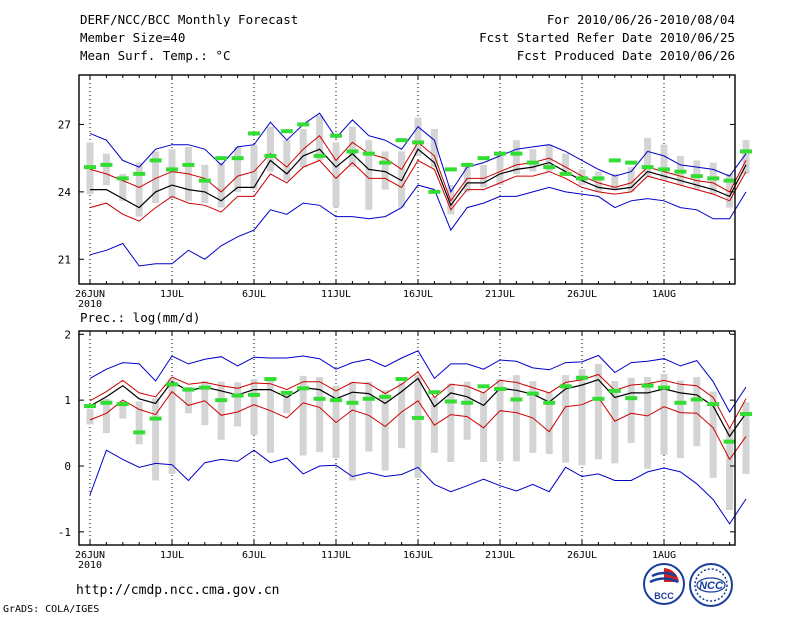 This screenshot has width=800, height=618. What do you see at coordinates (640, 19) in the screenshot?
I see `forecast-period: For 2010/06/26-2010/08/04` at bounding box center [640, 19].